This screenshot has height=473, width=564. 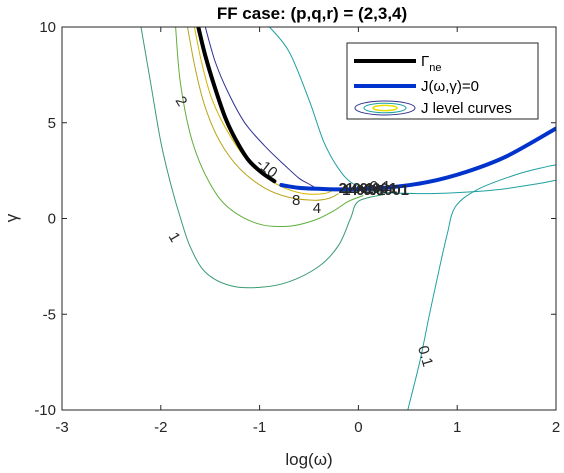 What do you see at coordinates (435, 68) in the screenshot?
I see `legend-gamma-ne-subscript: ne` at bounding box center [435, 68].